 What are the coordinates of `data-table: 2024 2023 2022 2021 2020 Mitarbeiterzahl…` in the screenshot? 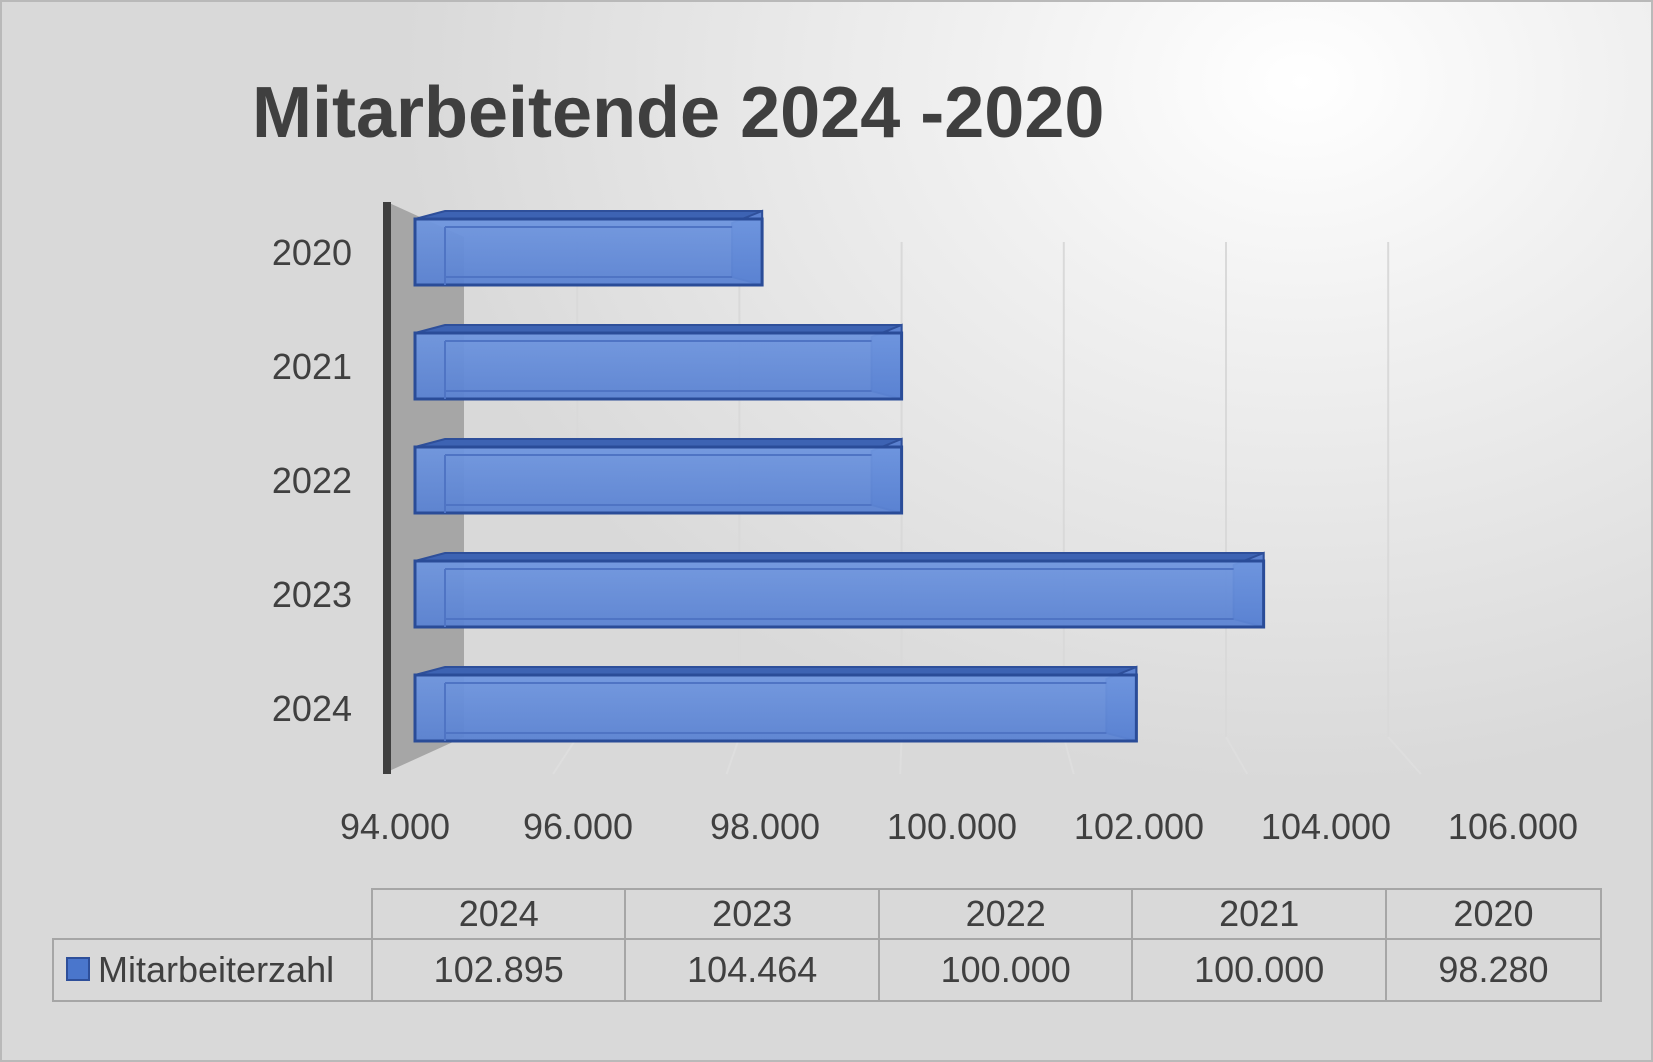 It's located at (827, 945).